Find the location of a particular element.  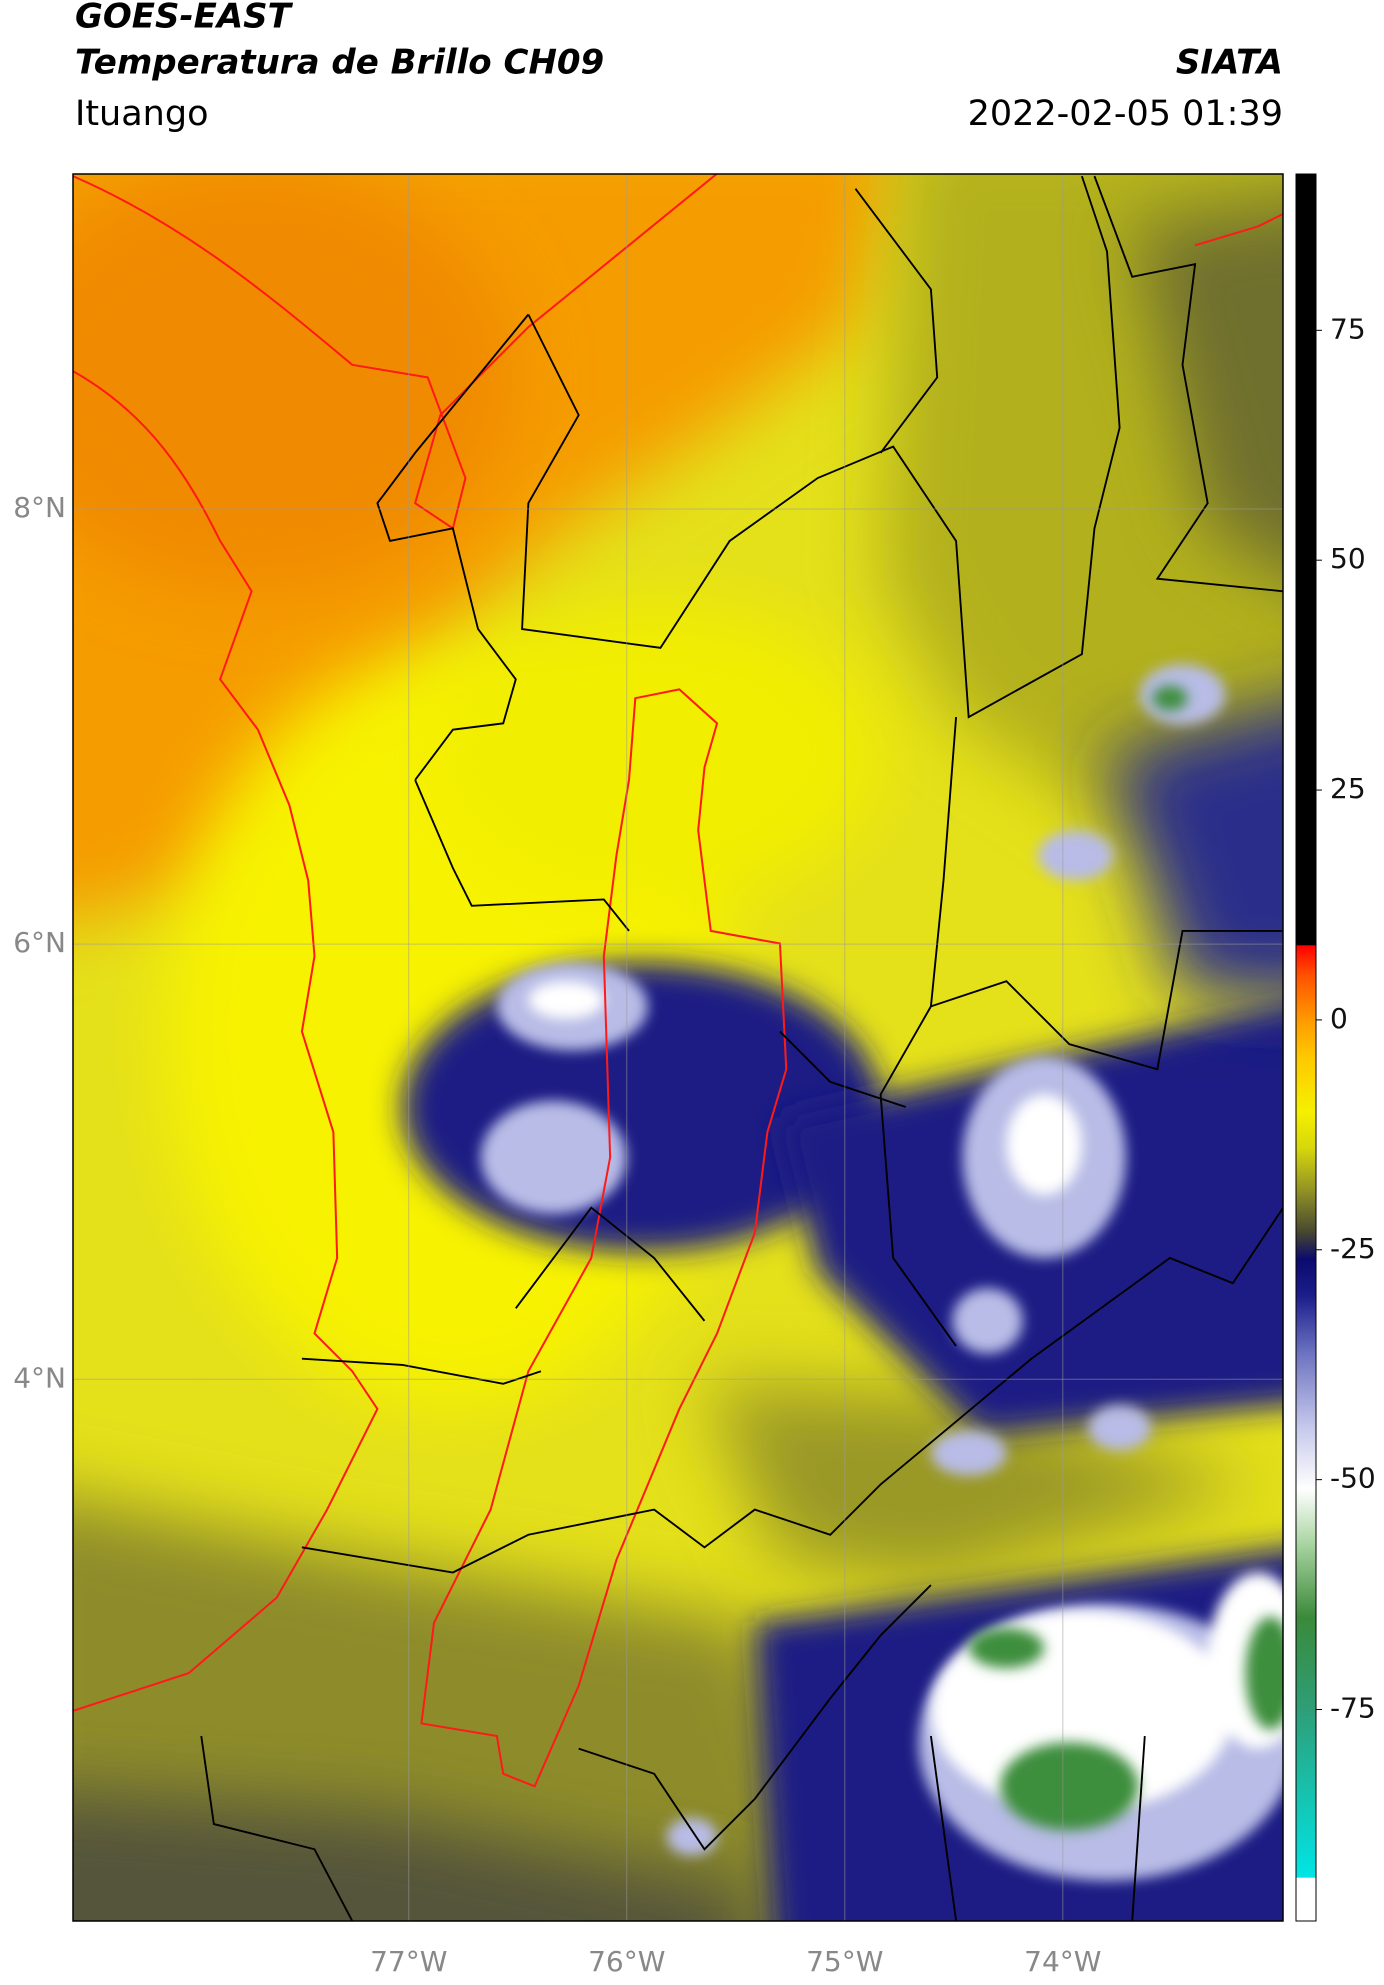

department-border is located at coordinates (604, 1238).